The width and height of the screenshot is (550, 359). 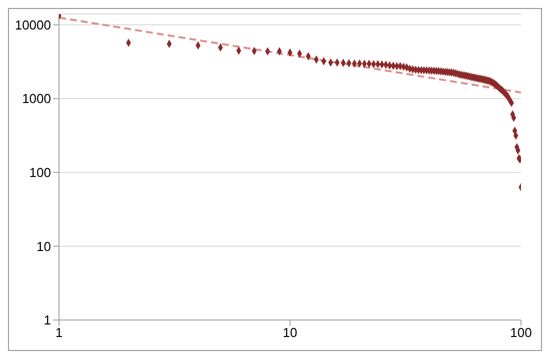 What do you see at coordinates (43, 246) in the screenshot?
I see `y-tick-label: 10` at bounding box center [43, 246].